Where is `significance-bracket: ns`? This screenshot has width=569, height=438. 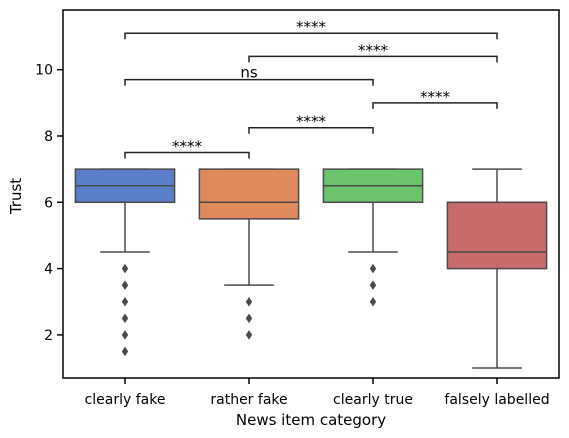 significance-bracket: ns is located at coordinates (249, 75).